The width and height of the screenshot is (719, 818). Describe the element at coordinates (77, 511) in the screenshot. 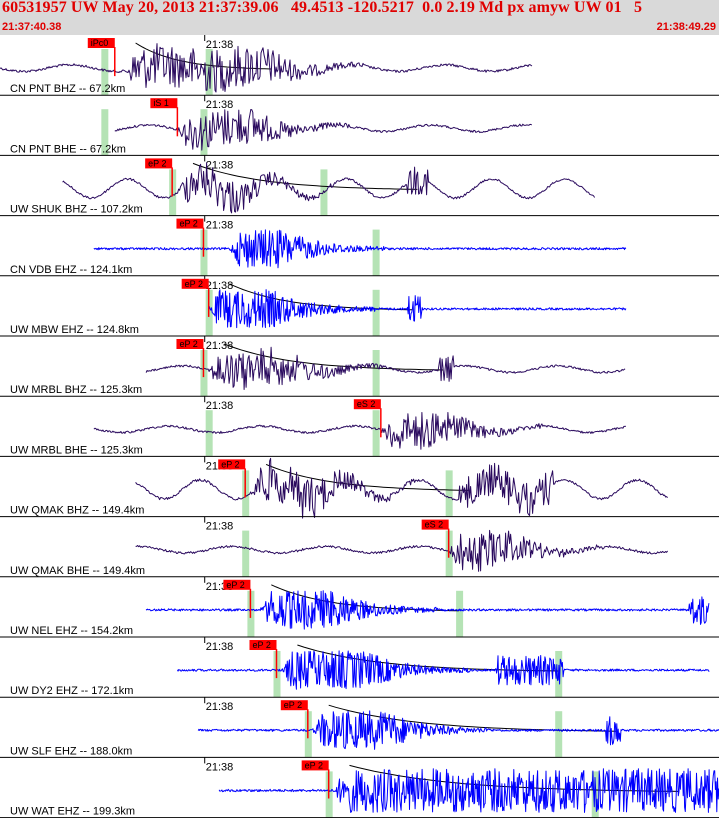

I see `trace-label: UW QMAK BHZ -- 149.4km` at that location.